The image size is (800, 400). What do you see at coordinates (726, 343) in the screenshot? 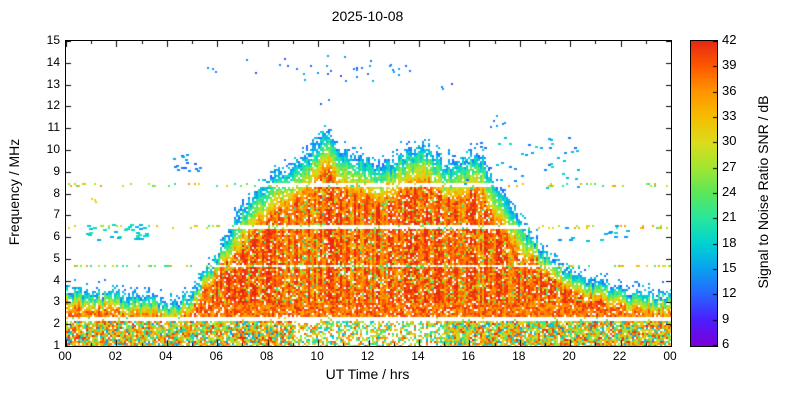
I see `colorbar-tick-label: 6` at bounding box center [726, 343].